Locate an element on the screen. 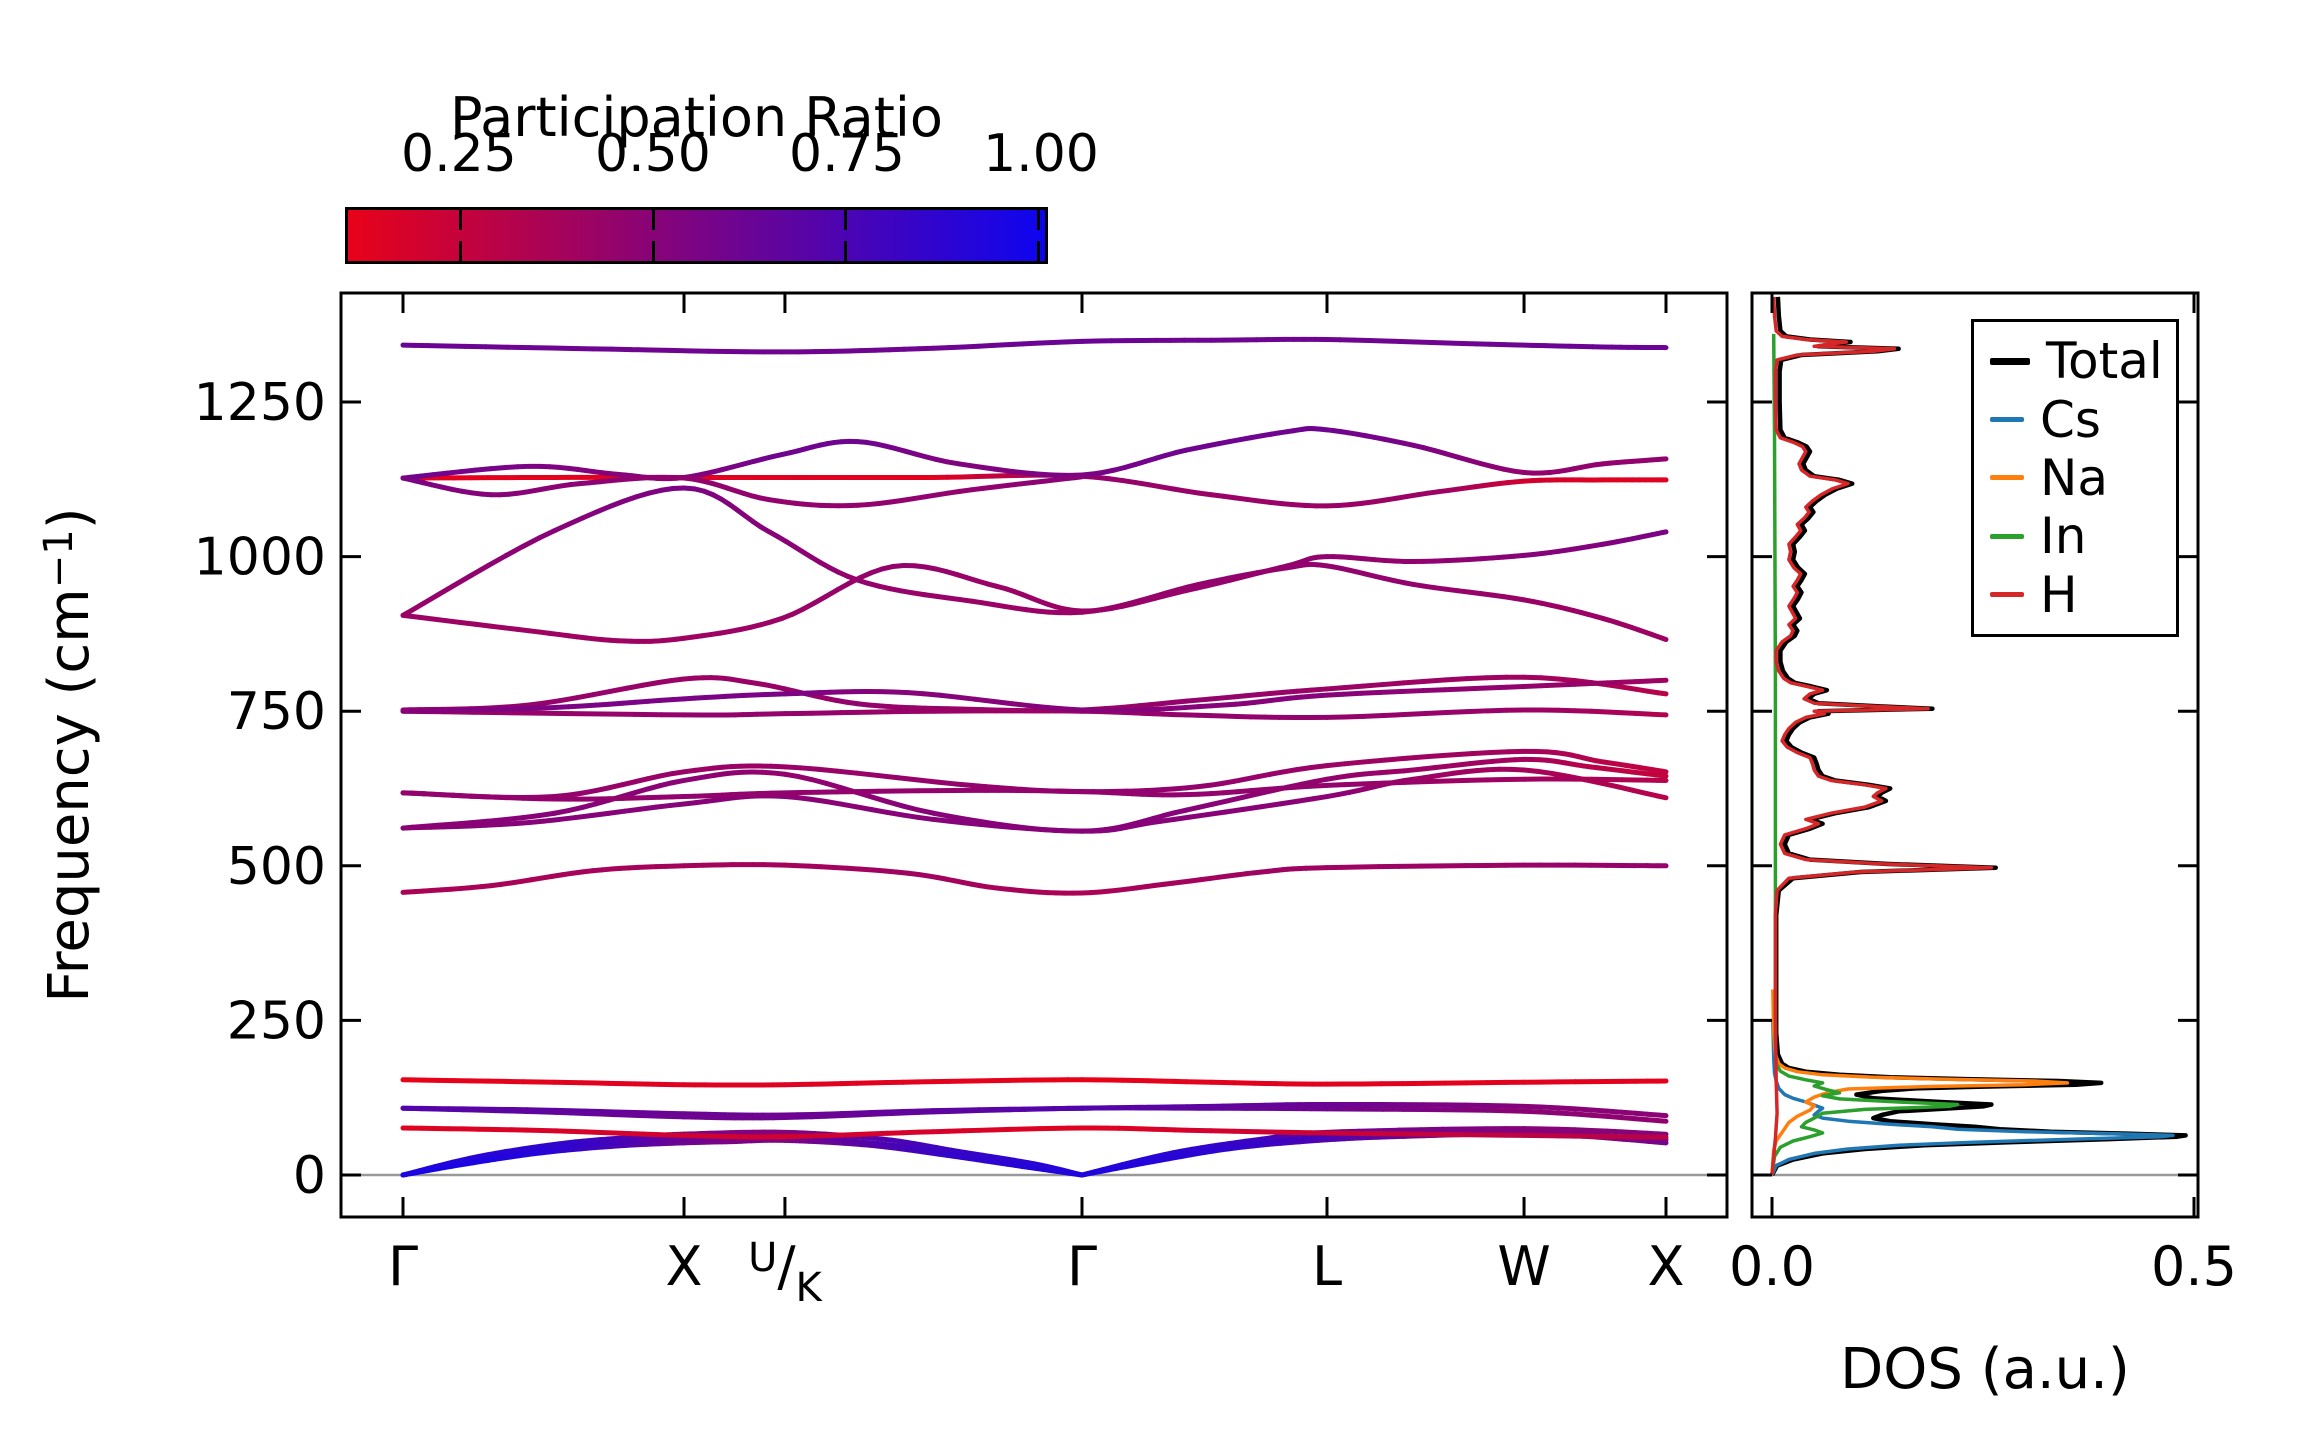 The image size is (2301, 1455). legend-entry-In: In is located at coordinates (2080, 536).